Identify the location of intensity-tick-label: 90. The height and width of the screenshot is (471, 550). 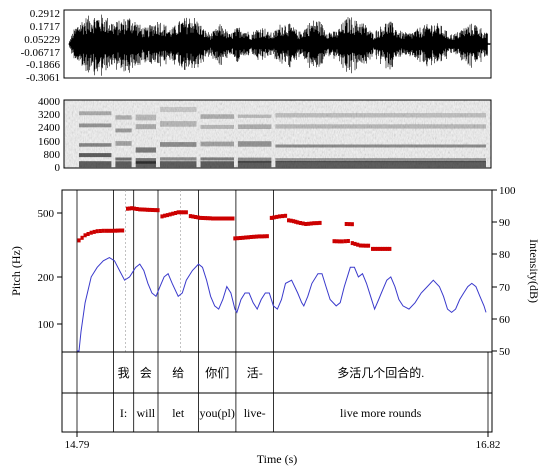
(505, 223).